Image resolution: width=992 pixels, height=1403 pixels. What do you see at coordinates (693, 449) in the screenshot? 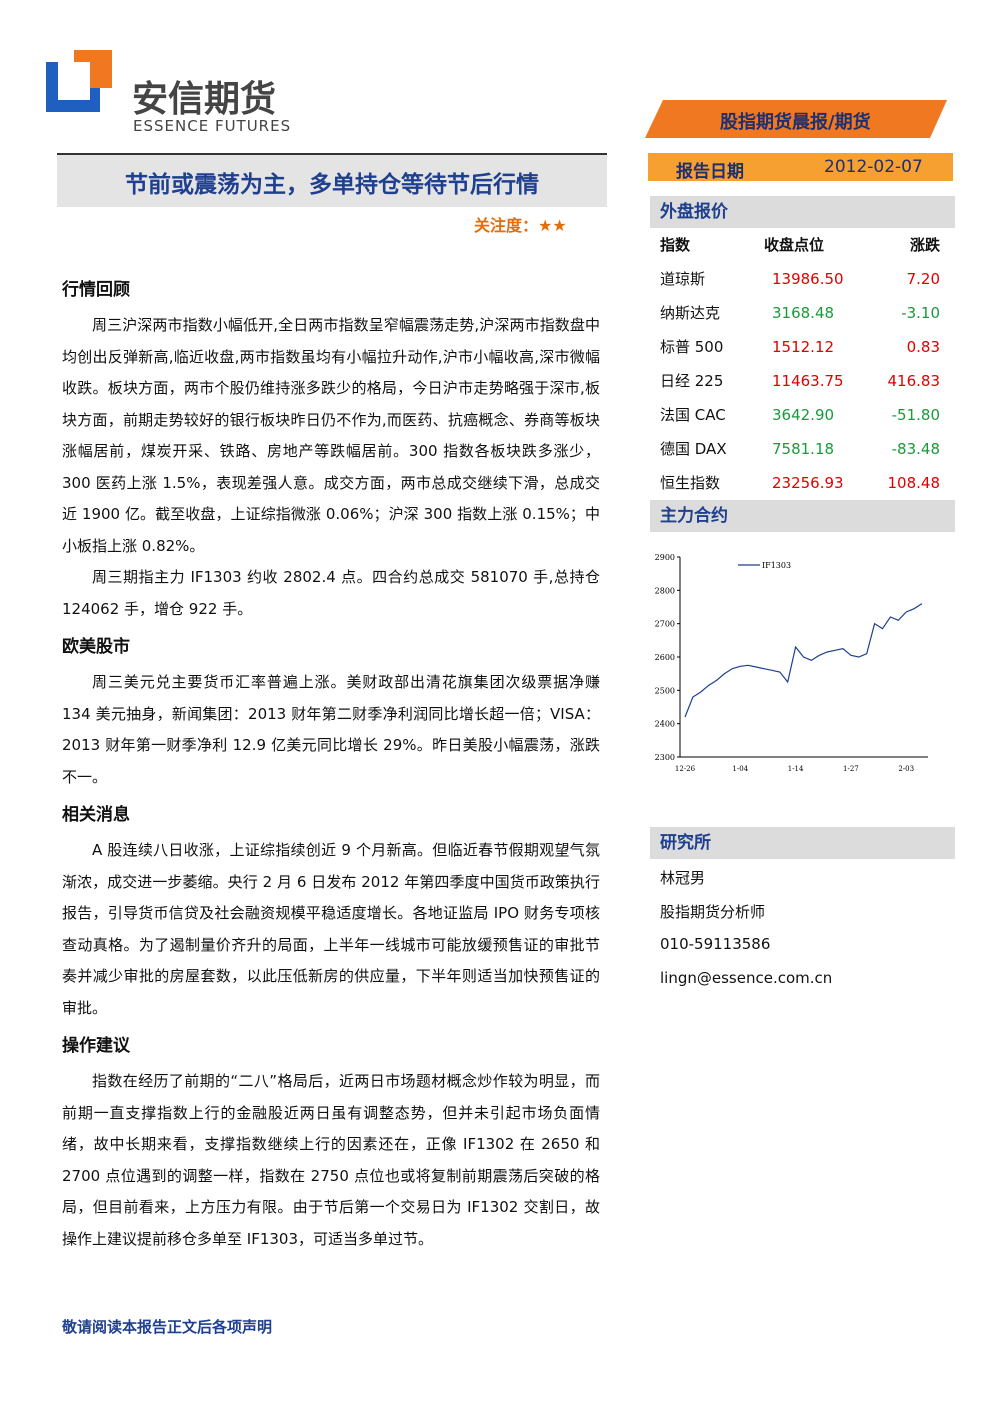
I see `table-cell: 德国 DAX` at bounding box center [693, 449].